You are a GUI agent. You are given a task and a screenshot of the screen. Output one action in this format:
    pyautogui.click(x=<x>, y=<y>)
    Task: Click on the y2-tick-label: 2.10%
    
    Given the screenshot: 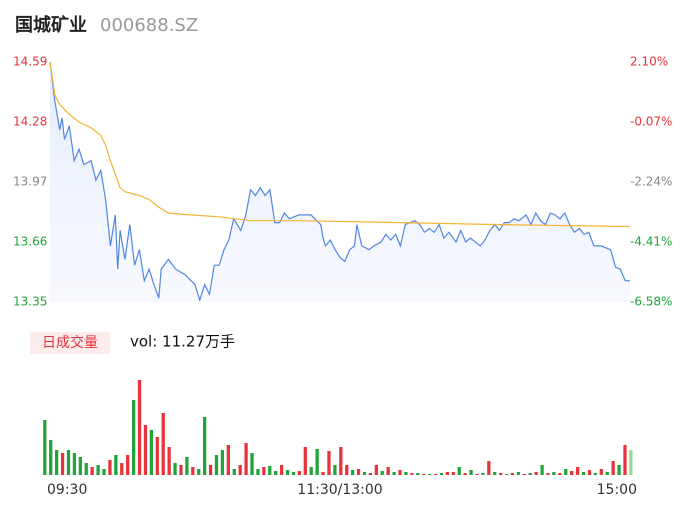 What is the action you would take?
    pyautogui.click(x=649, y=62)
    